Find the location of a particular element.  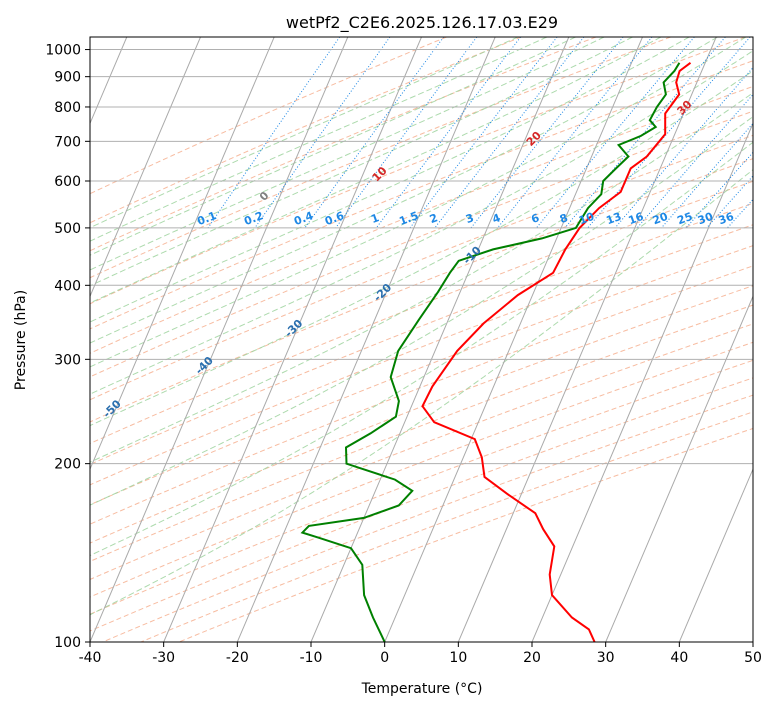

y-tick-label: 700 is located at coordinates (67, 142).